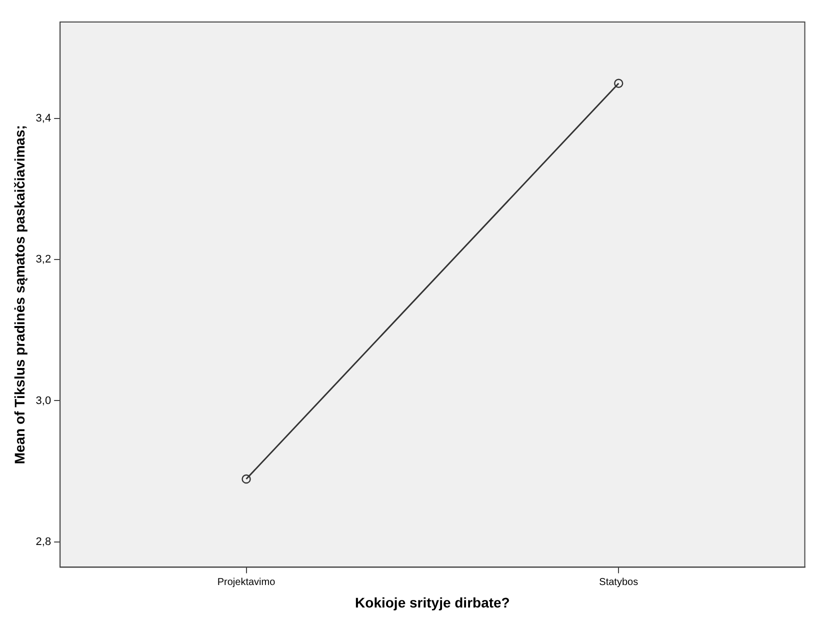 The image size is (818, 624). I want to click on x-tick-label: Projektavimo, so click(246, 582).